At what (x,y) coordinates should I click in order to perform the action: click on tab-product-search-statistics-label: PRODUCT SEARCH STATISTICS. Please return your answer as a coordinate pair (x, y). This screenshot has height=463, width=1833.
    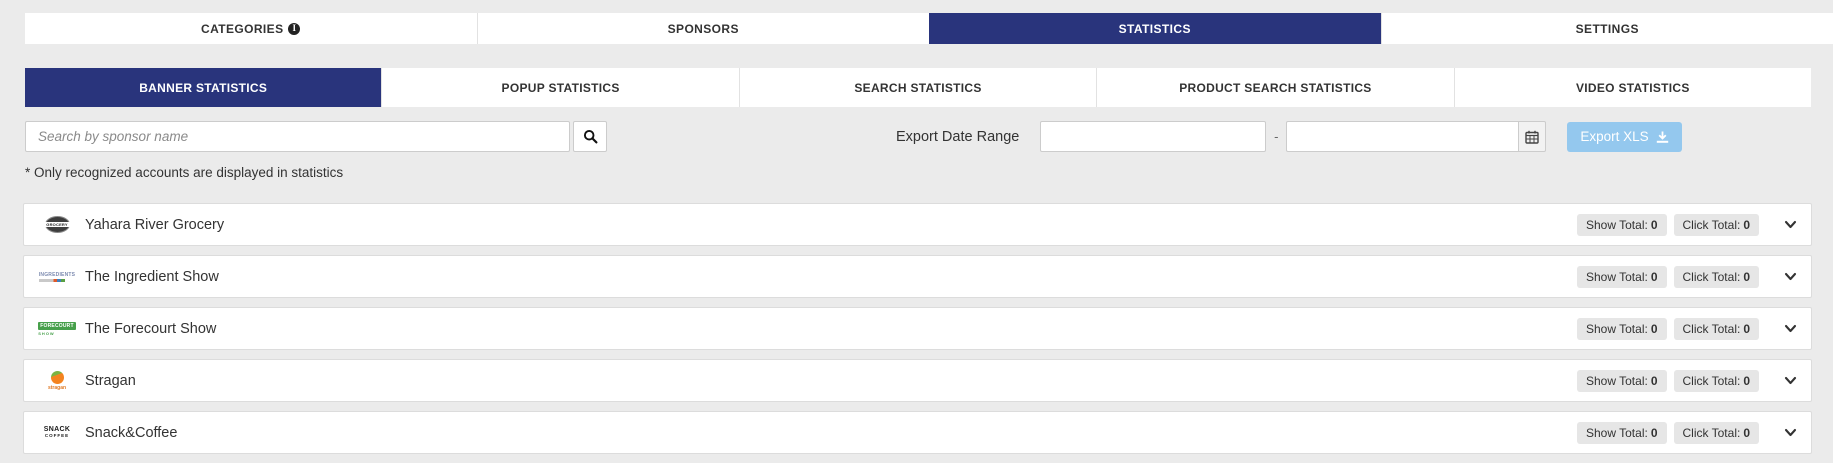
    Looking at the image, I should click on (1275, 88).